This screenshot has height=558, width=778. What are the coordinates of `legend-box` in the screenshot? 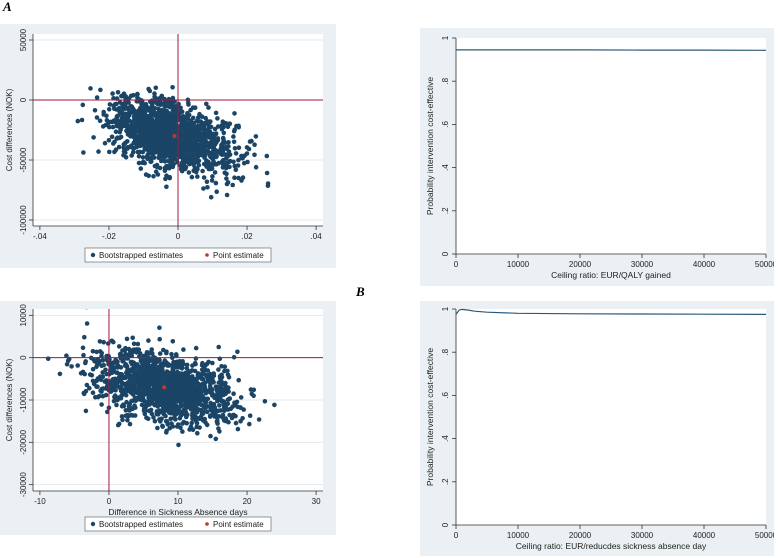 It's located at (178, 255).